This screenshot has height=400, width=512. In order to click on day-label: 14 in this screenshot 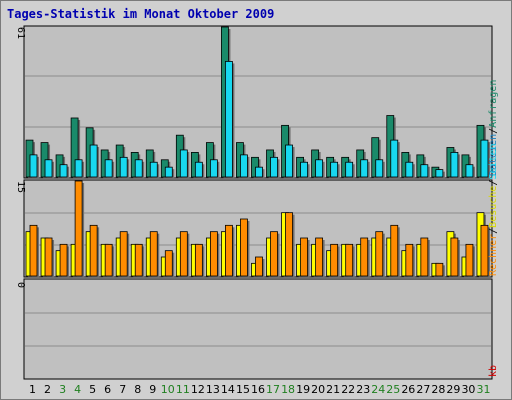, I will do `click(228, 389)`.